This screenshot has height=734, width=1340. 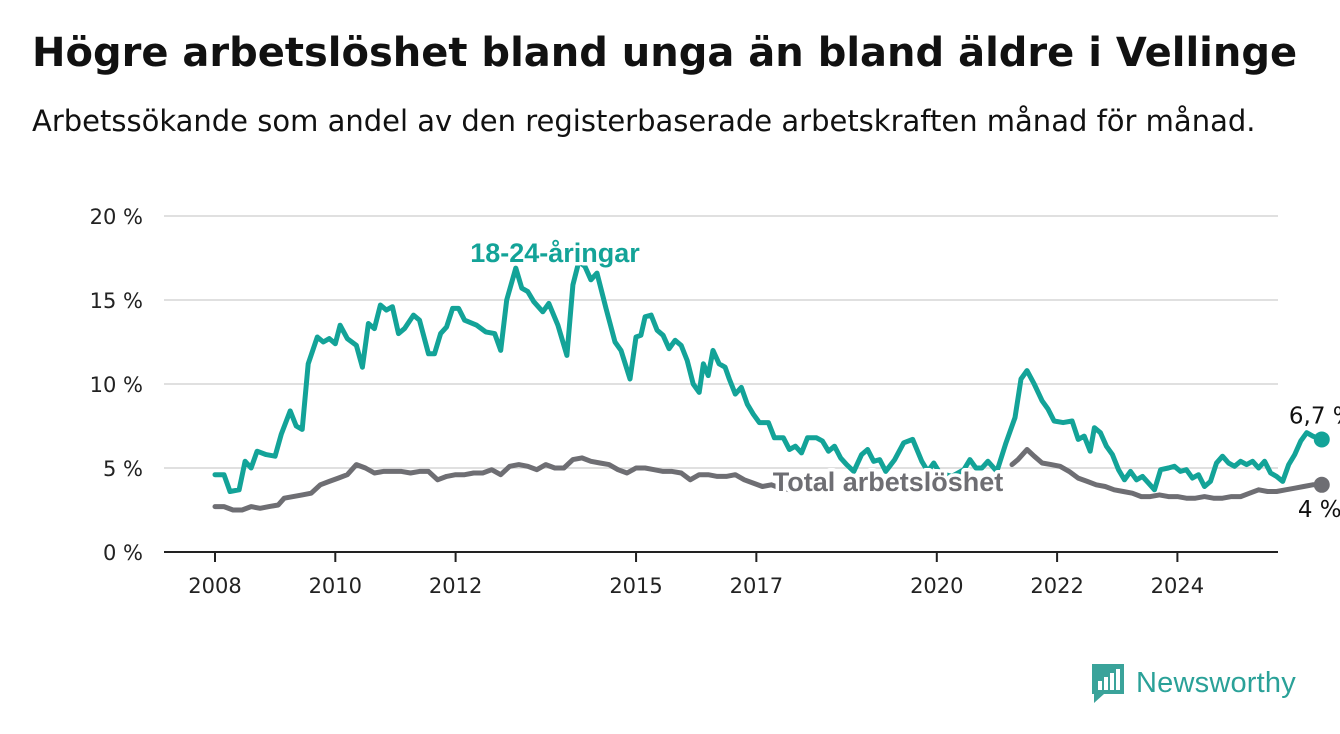 What do you see at coordinates (116, 217) in the screenshot?
I see `y-tick-label: 20 %` at bounding box center [116, 217].